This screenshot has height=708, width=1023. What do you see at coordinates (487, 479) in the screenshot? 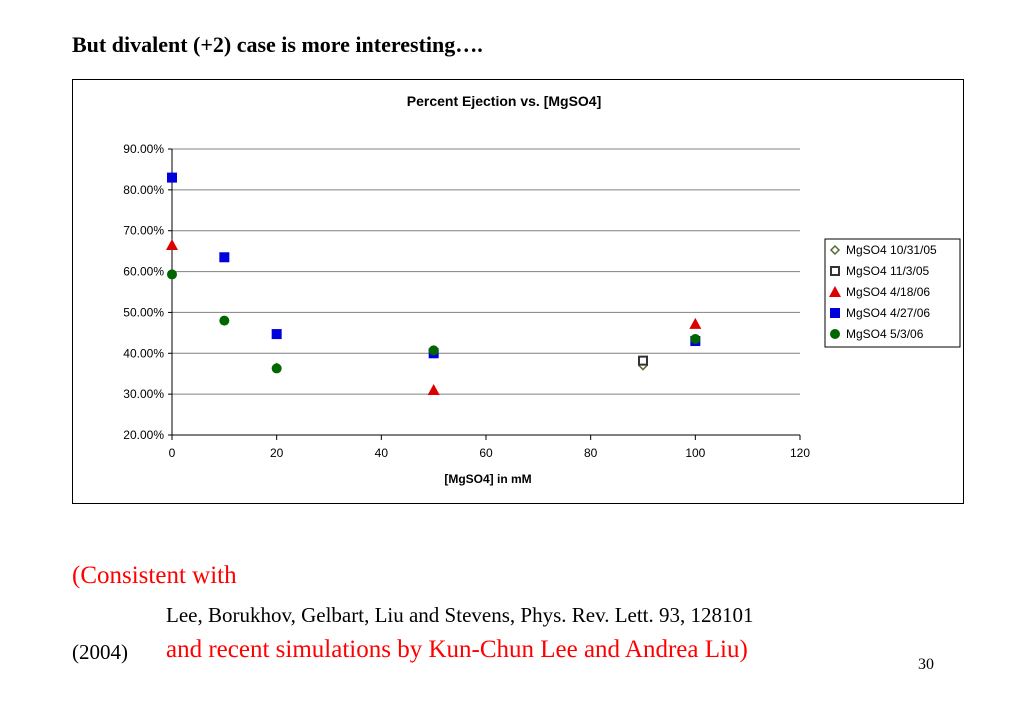
I see `x-axis-label: [MgSO4] in mM` at bounding box center [487, 479].